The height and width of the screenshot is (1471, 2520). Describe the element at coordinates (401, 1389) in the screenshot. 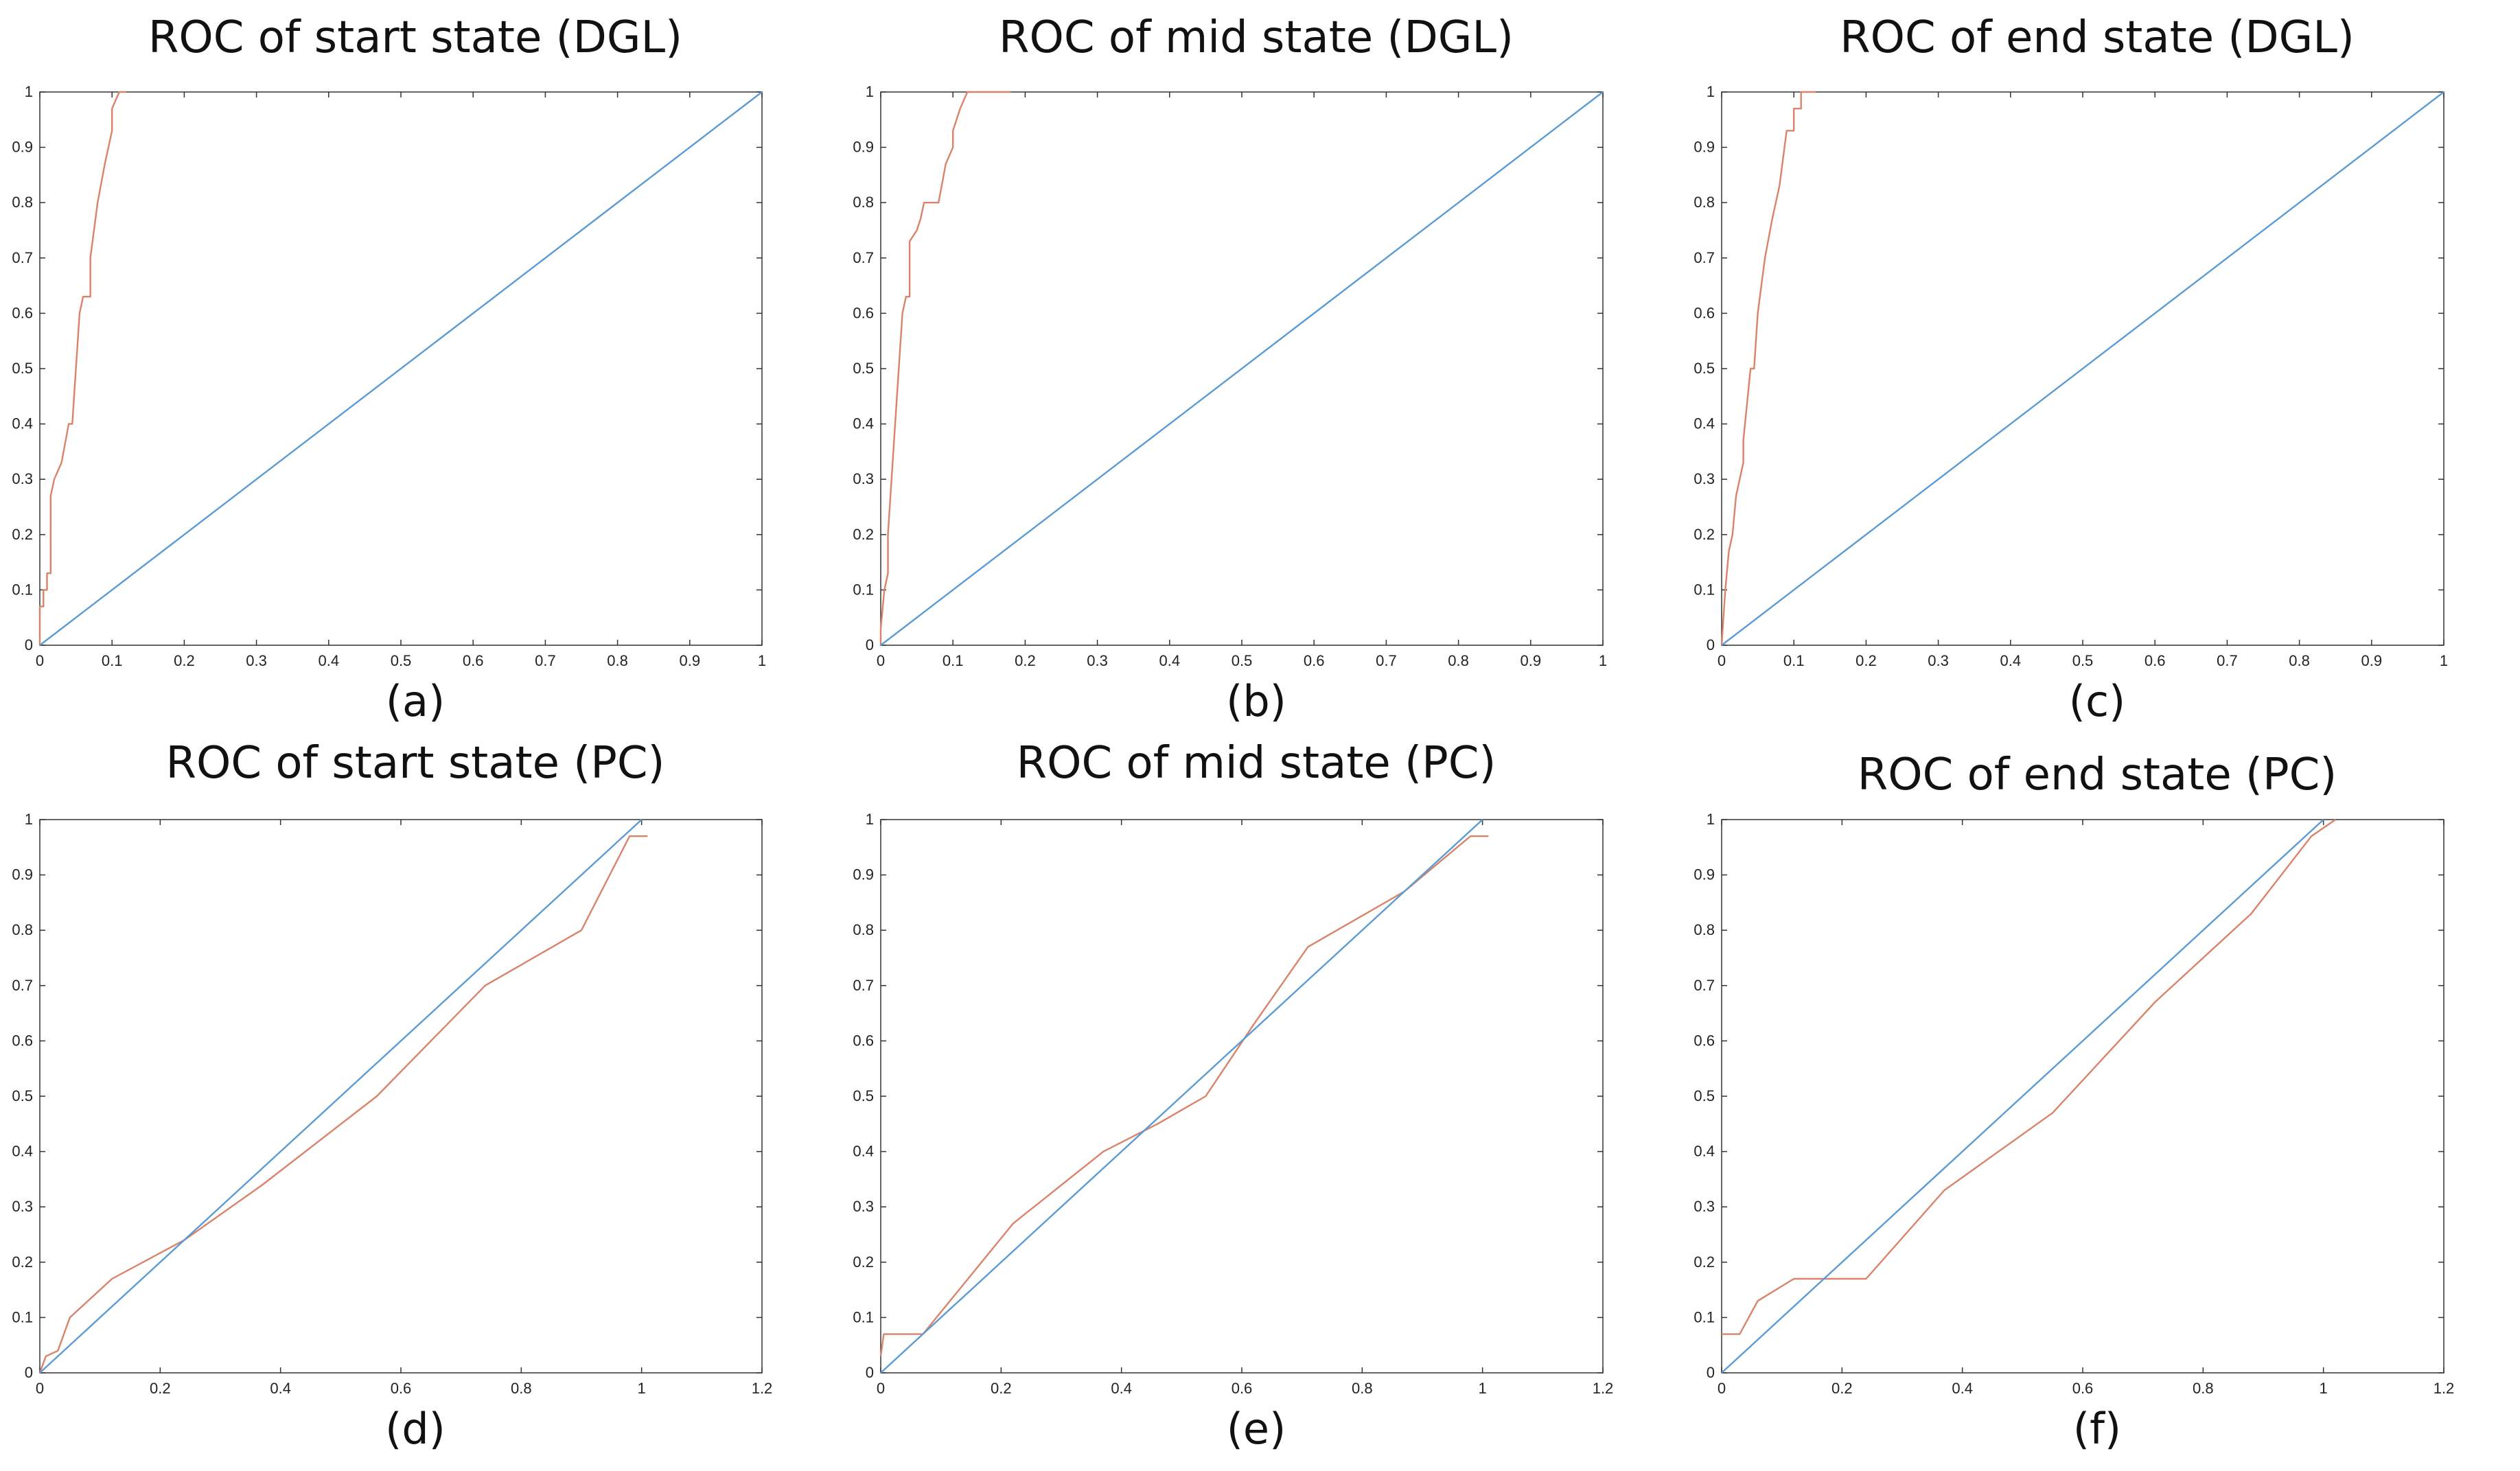

I see `x-tick-label: 0.6` at that location.